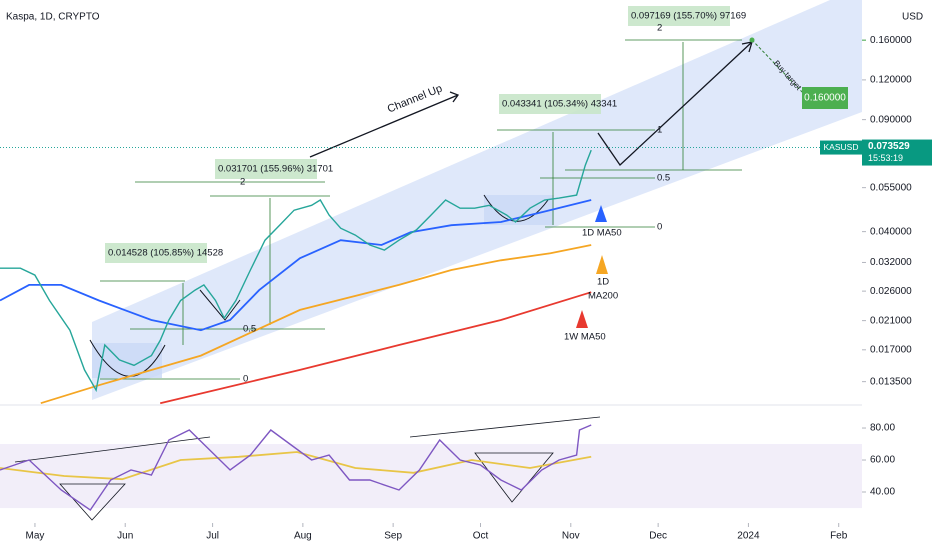 Image resolution: width=932 pixels, height=550 pixels. What do you see at coordinates (885, 158) in the screenshot?
I see `countdown: 15:53:19` at bounding box center [885, 158].